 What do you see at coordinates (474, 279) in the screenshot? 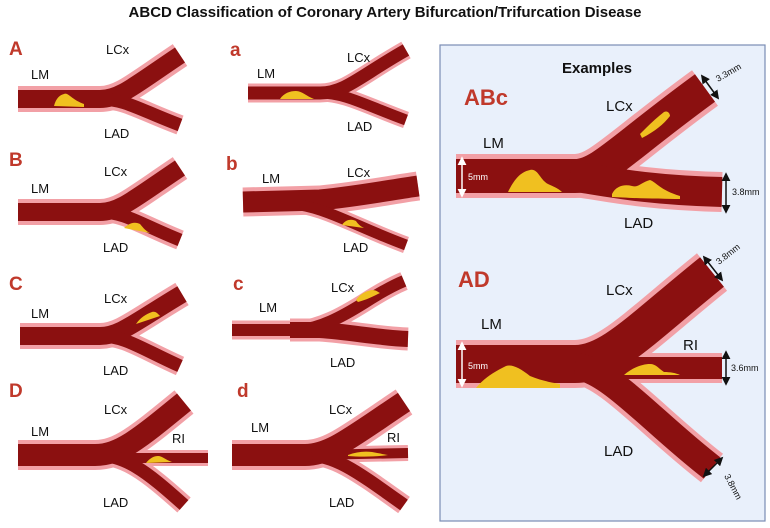
I see `example-letter: AD` at bounding box center [474, 279].